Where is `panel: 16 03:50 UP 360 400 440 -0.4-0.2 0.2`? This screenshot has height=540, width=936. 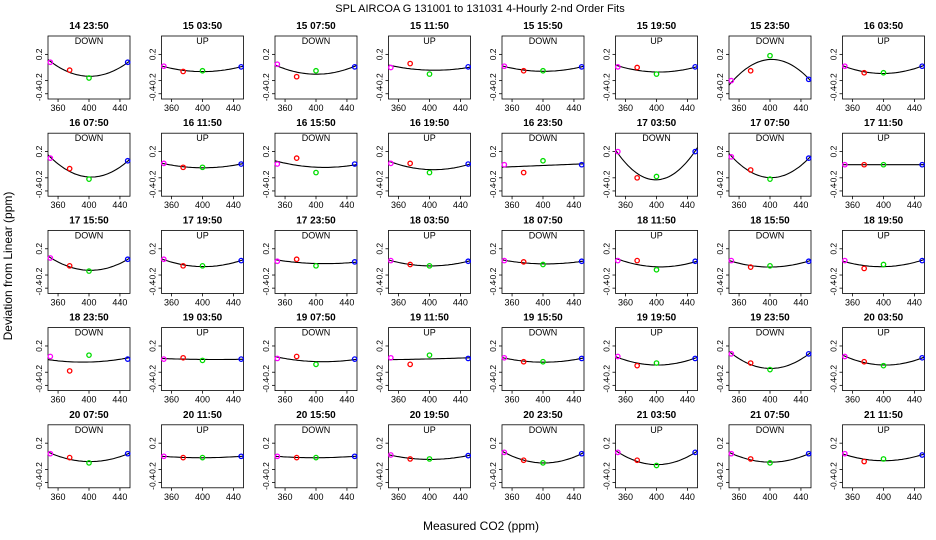
panel: 16 03:50 UP 360 400 440 -0.4-0.2 0.2 is located at coordinates (877, 67).